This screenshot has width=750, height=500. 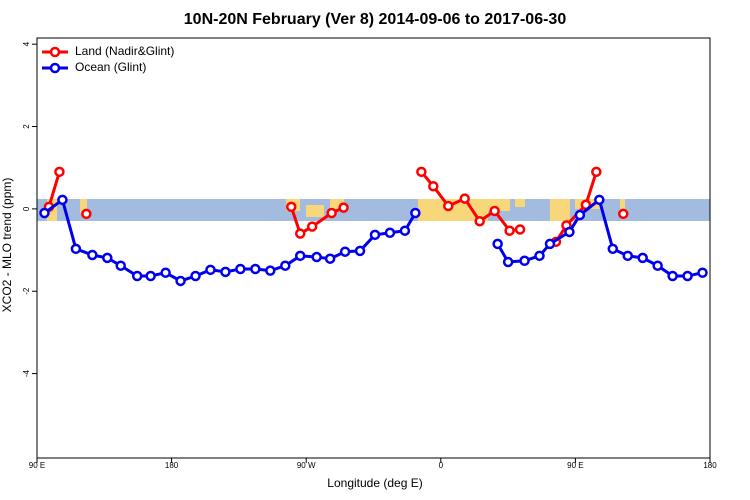 I want to click on y-tick-label: 2, so click(x=26, y=126).